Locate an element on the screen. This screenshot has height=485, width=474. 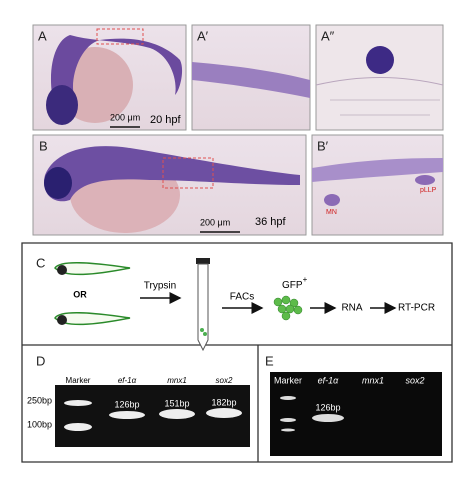
panel-label: A′ is located at coordinates (203, 35).